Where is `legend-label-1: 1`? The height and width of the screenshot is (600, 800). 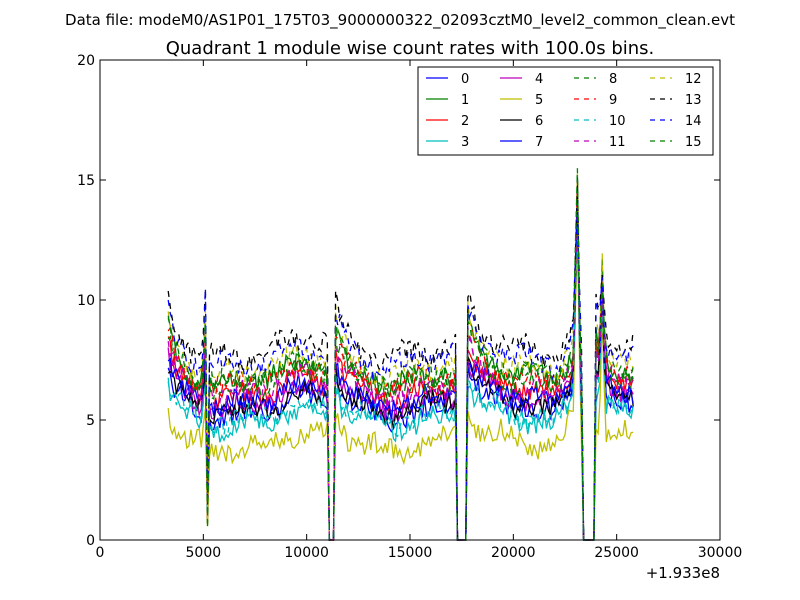 legend-label-1: 1 is located at coordinates (465, 100).